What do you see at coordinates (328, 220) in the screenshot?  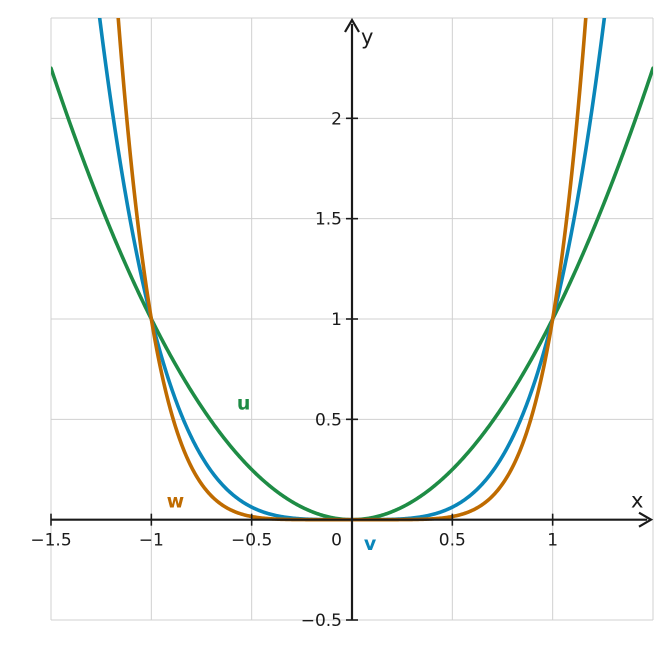 I see `y-tick-label: 1.5` at bounding box center [328, 220].